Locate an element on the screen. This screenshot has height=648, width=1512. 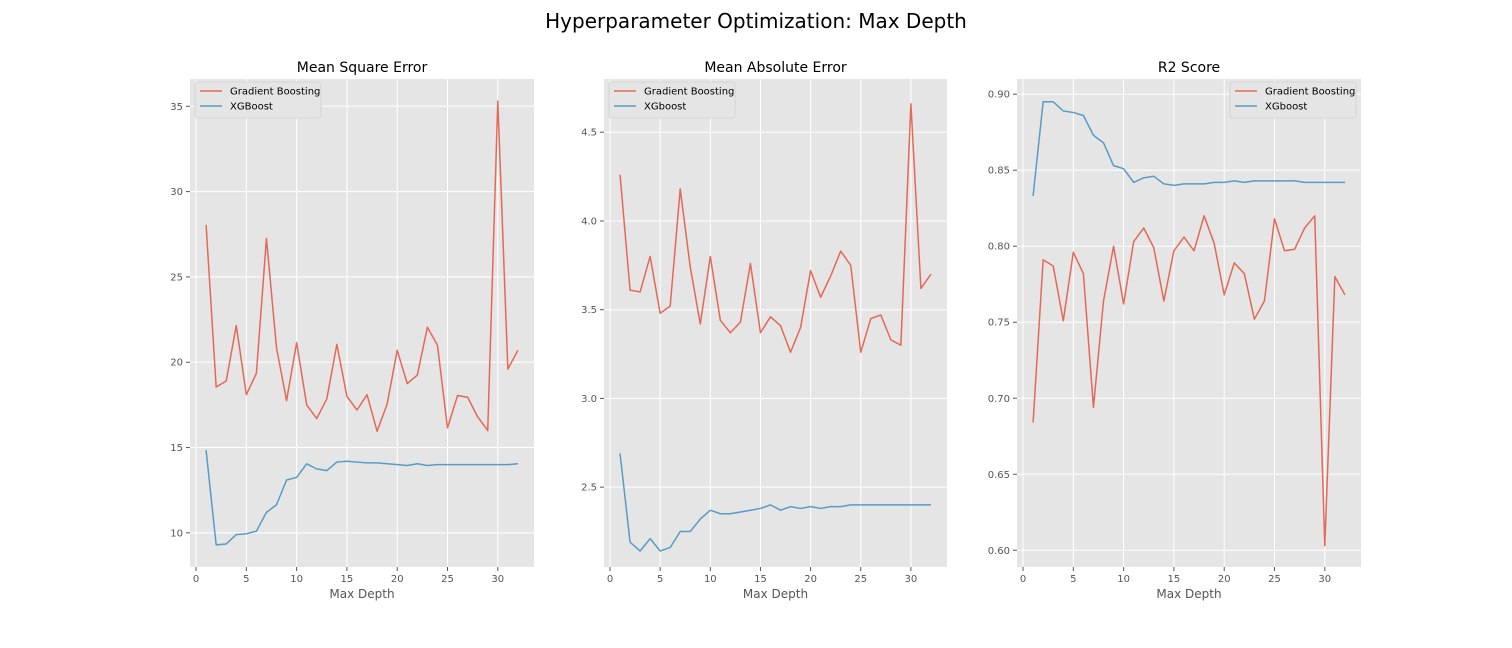
y-tick-label: 20 is located at coordinates (176, 363).